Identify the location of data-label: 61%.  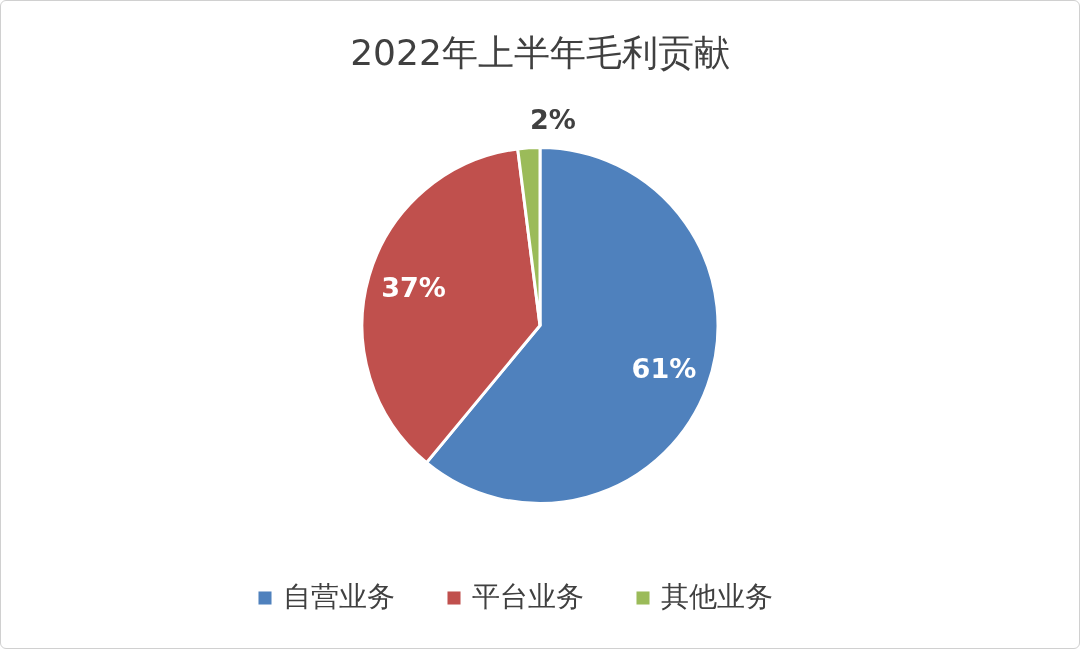
(664, 369).